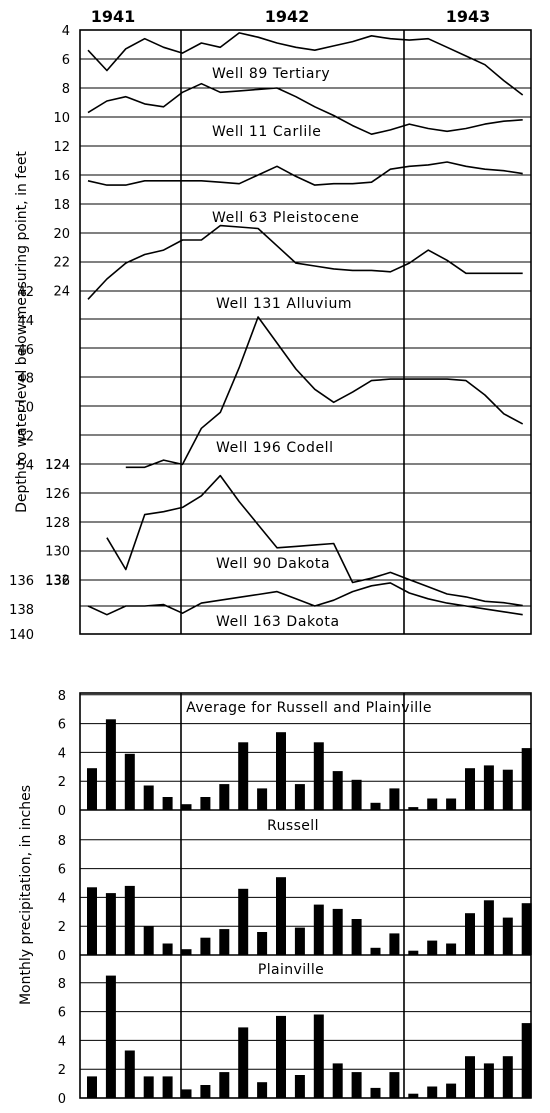 The image size is (550, 1113). I want to click on year-label-1943: 1943, so click(468, 16).